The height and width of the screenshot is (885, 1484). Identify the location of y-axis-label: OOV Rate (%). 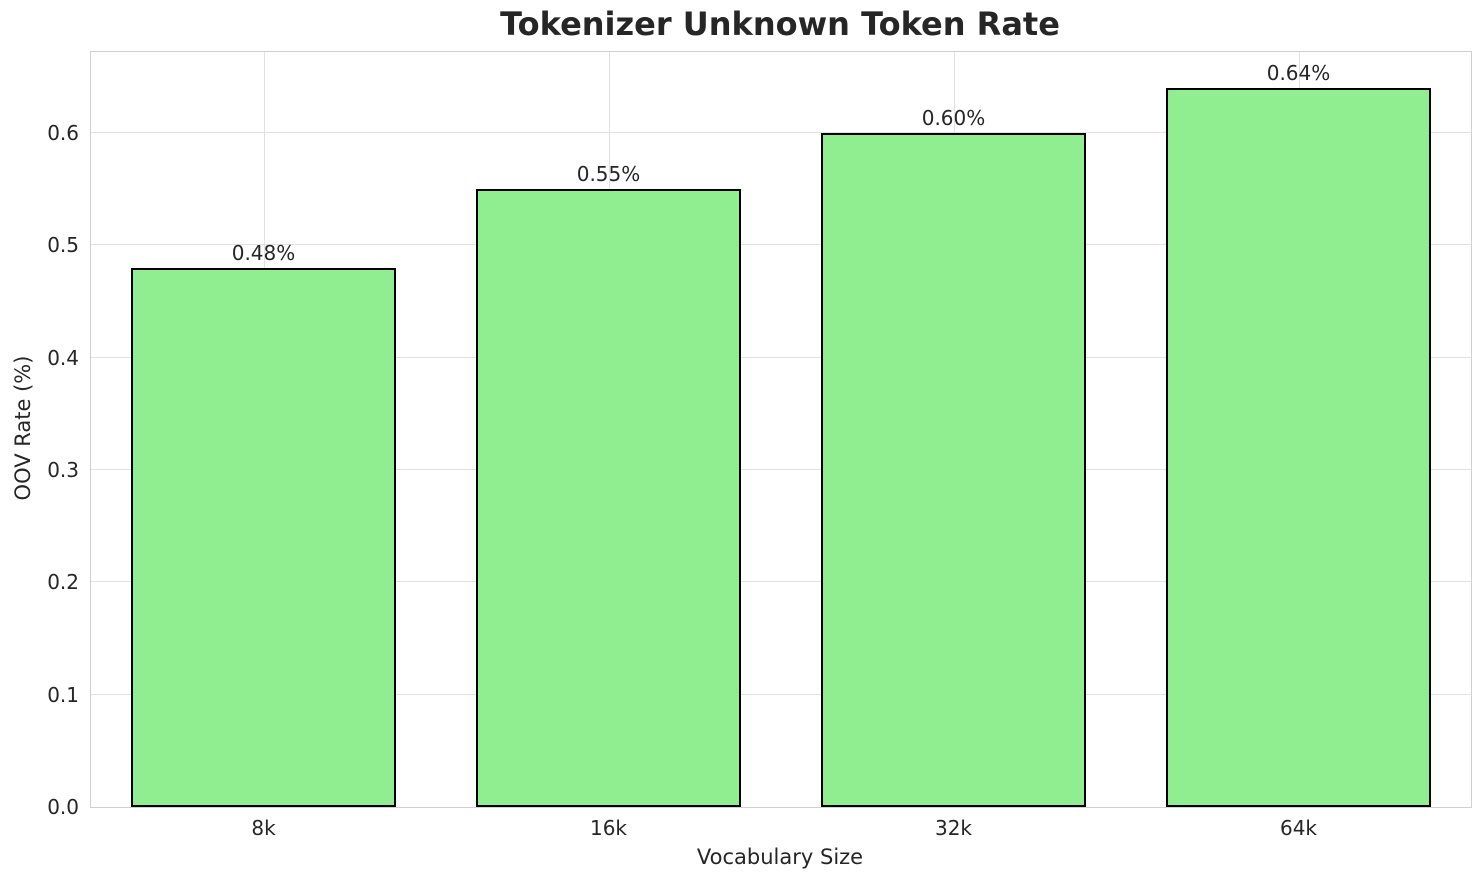
(23, 428).